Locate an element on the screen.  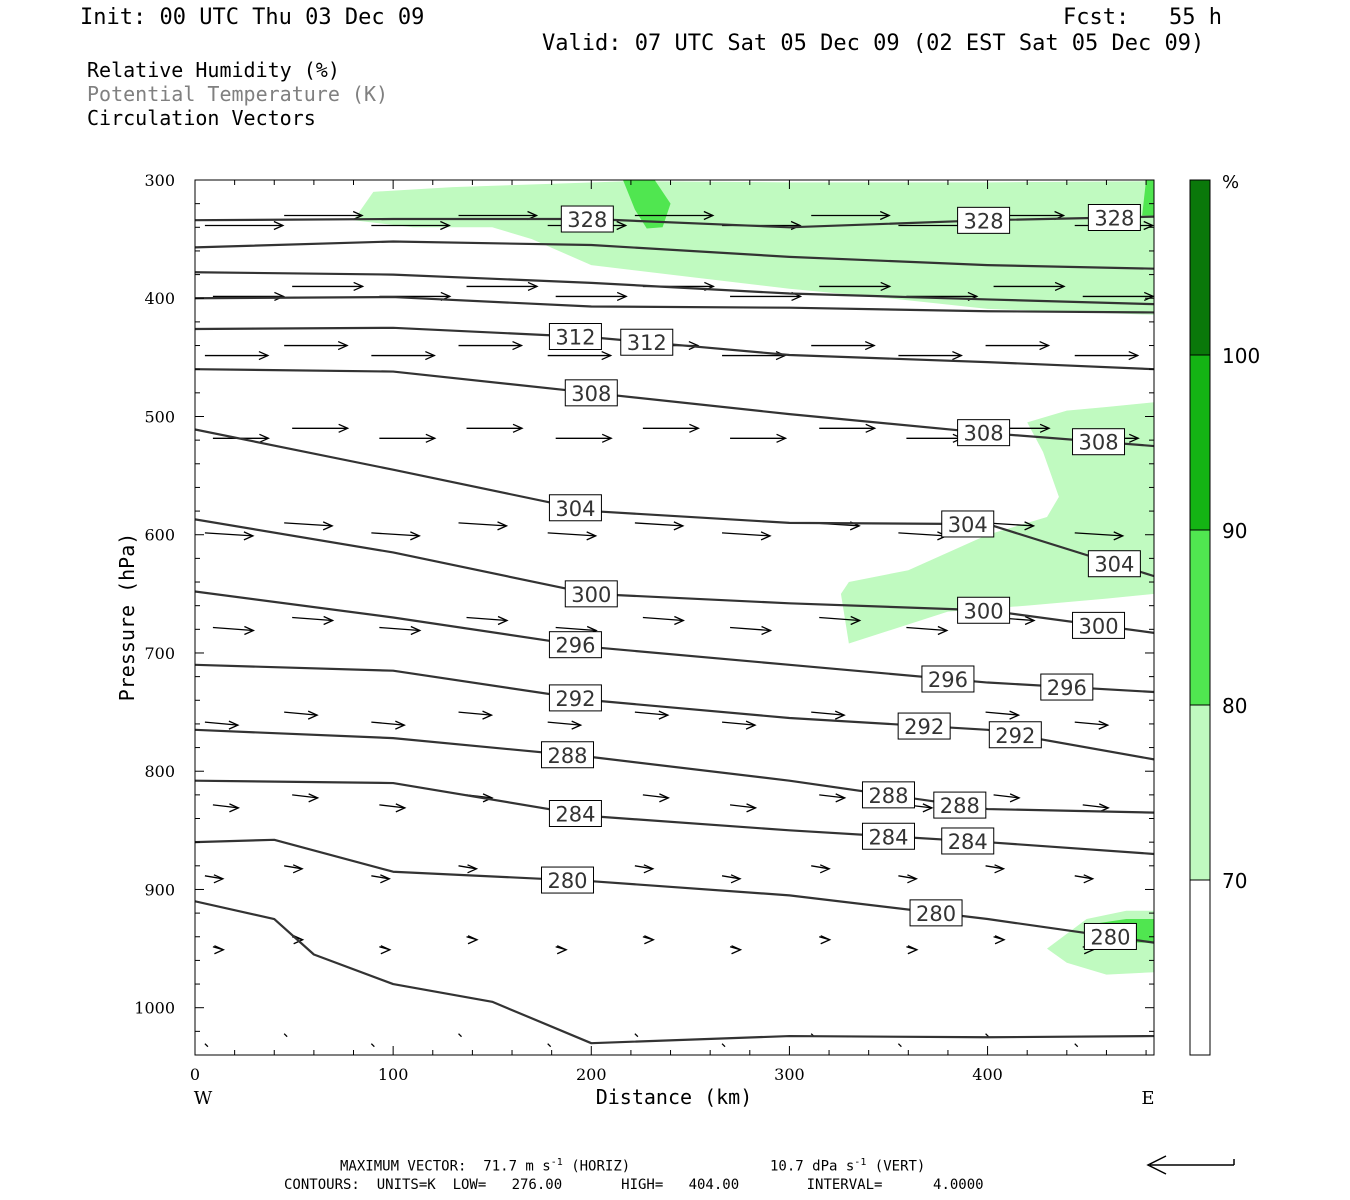
max-vector-vert: 10.7 dPa s-1 (VERT) is located at coordinates (848, 1166).